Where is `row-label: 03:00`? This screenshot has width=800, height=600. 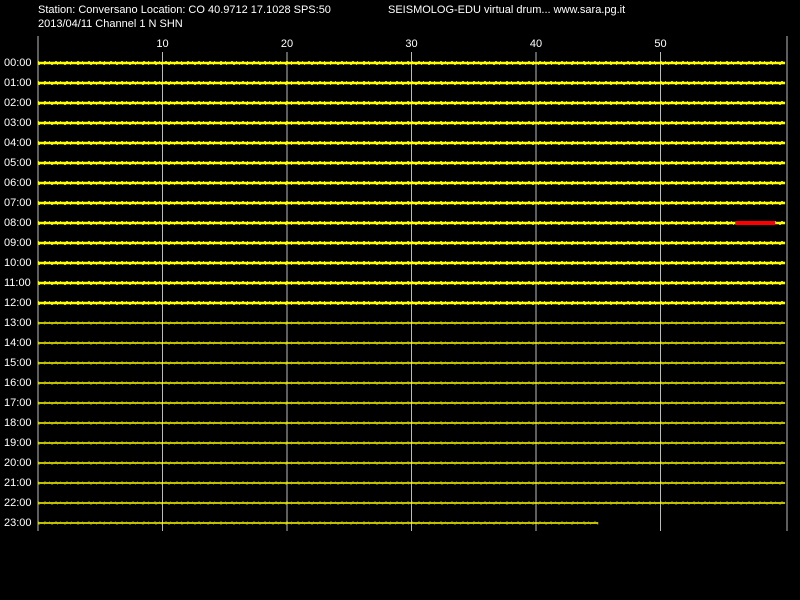 row-label: 03:00 is located at coordinates (18, 123).